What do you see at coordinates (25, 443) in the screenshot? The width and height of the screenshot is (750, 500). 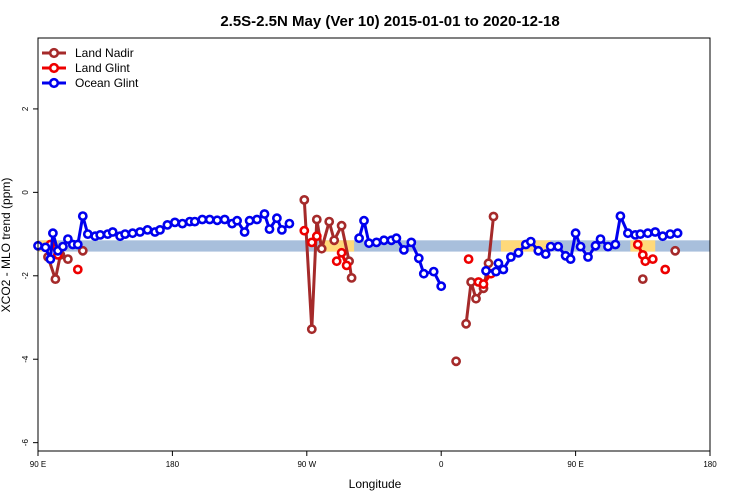 I see `y-tick-label: -6` at bounding box center [25, 443].